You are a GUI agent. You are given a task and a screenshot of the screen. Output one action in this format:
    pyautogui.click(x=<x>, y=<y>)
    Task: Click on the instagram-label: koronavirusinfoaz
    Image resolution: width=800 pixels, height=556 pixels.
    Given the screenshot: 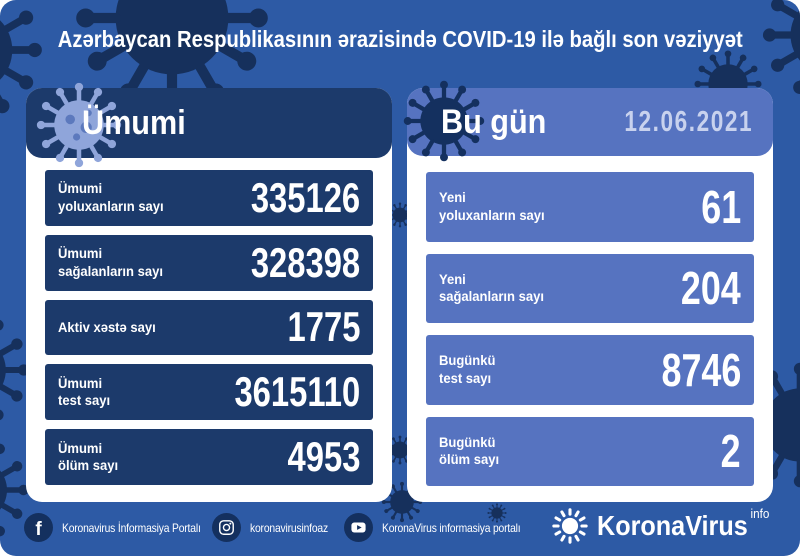 What is the action you would take?
    pyautogui.click(x=289, y=527)
    